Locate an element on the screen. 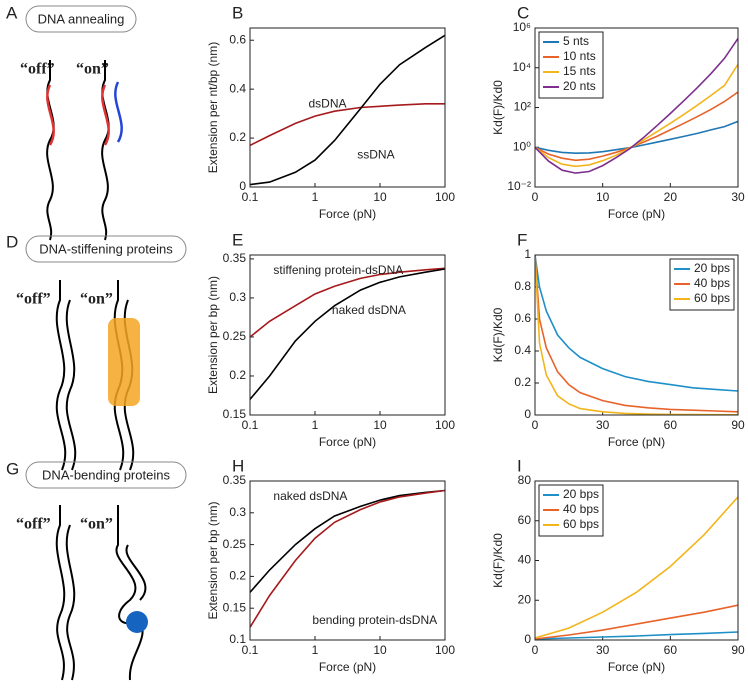 The height and width of the screenshot is (690, 748). y-axis-label: Extension per bp (nm) is located at coordinates (213, 335).